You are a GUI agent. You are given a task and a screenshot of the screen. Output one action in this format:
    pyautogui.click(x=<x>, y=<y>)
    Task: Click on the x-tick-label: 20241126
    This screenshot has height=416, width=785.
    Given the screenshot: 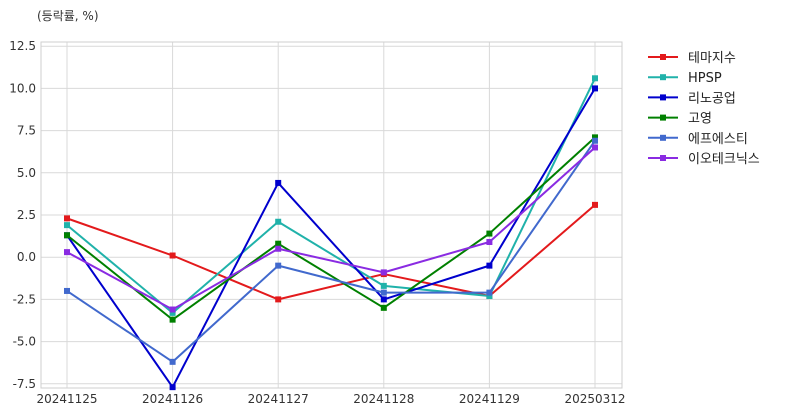 What is the action you would take?
    pyautogui.click(x=172, y=399)
    